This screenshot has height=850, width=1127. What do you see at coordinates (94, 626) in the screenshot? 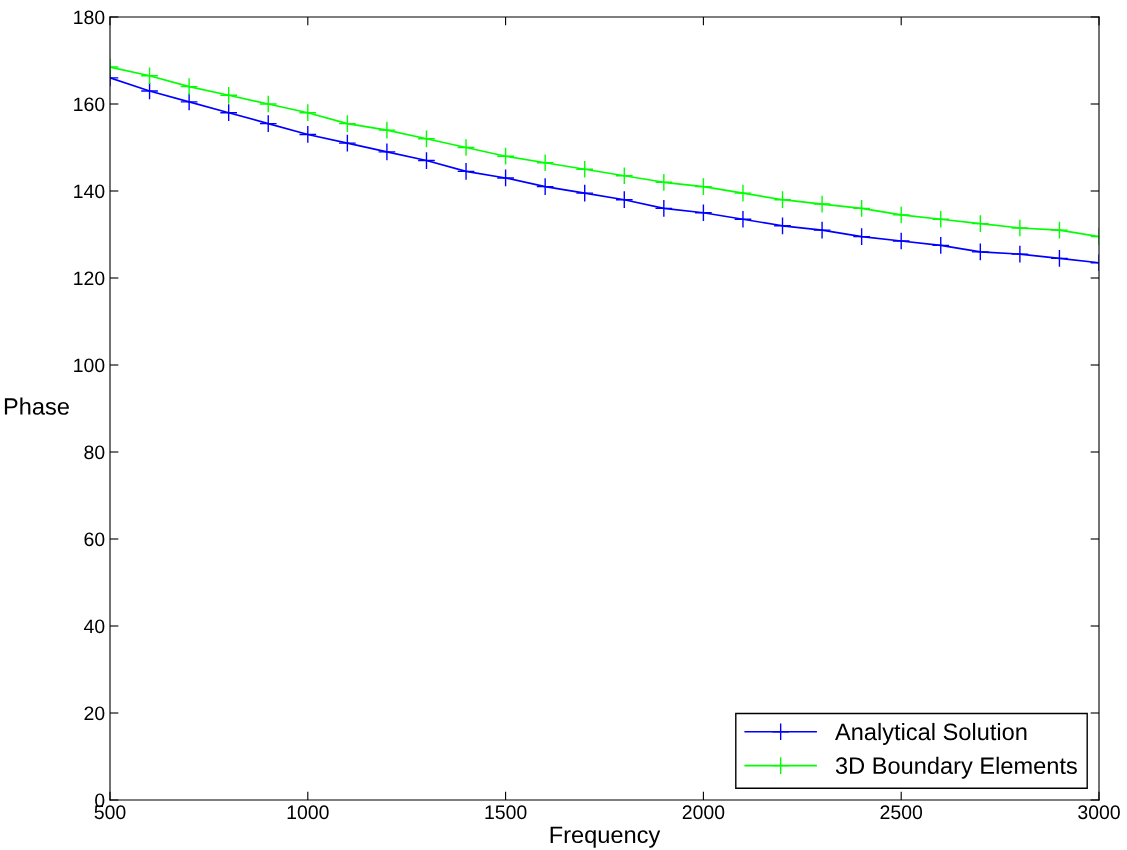
I see `y-tick-label: 40` at bounding box center [94, 626].